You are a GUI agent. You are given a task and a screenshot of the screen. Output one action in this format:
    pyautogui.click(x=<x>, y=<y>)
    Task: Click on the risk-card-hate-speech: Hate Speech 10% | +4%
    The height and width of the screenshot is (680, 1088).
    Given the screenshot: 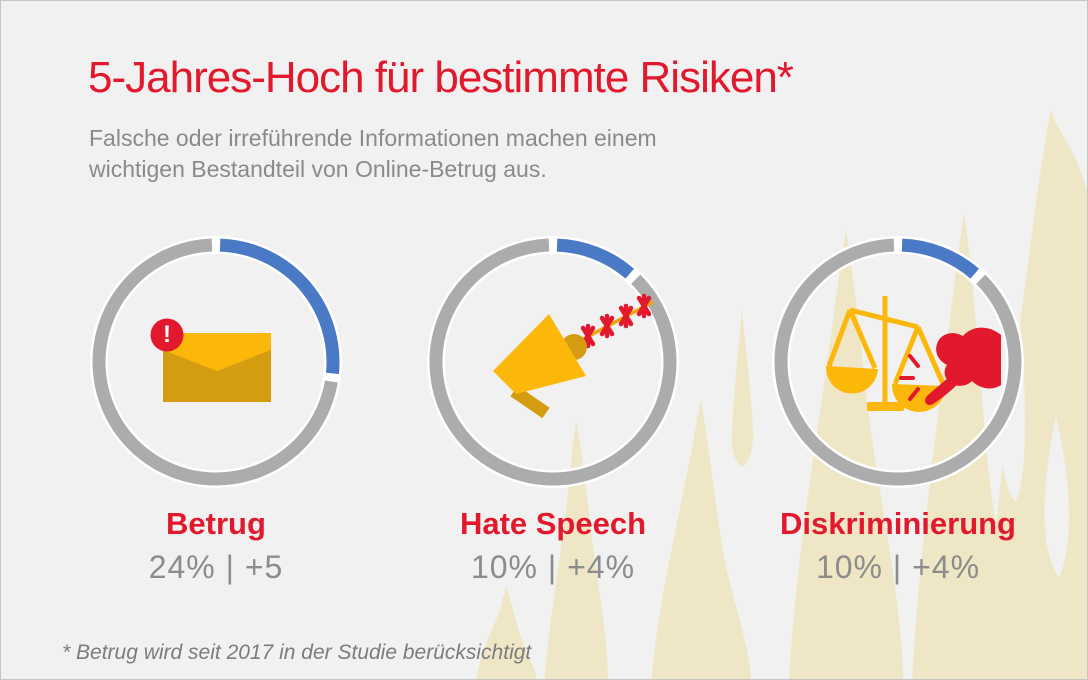 What is the action you would take?
    pyautogui.click(x=553, y=409)
    